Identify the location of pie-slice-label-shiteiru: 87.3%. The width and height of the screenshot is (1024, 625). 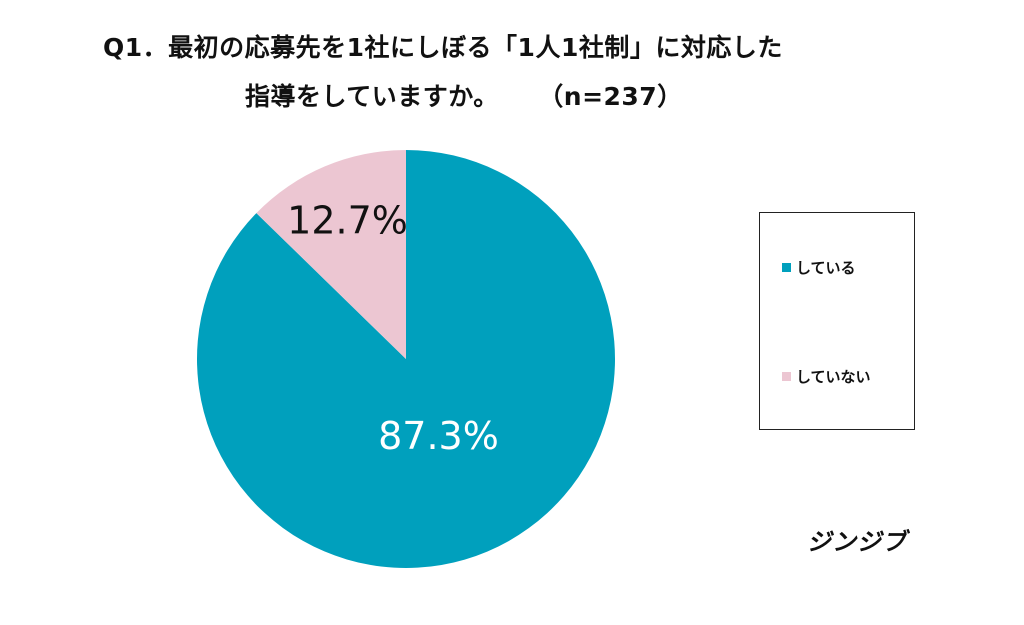
(438, 436).